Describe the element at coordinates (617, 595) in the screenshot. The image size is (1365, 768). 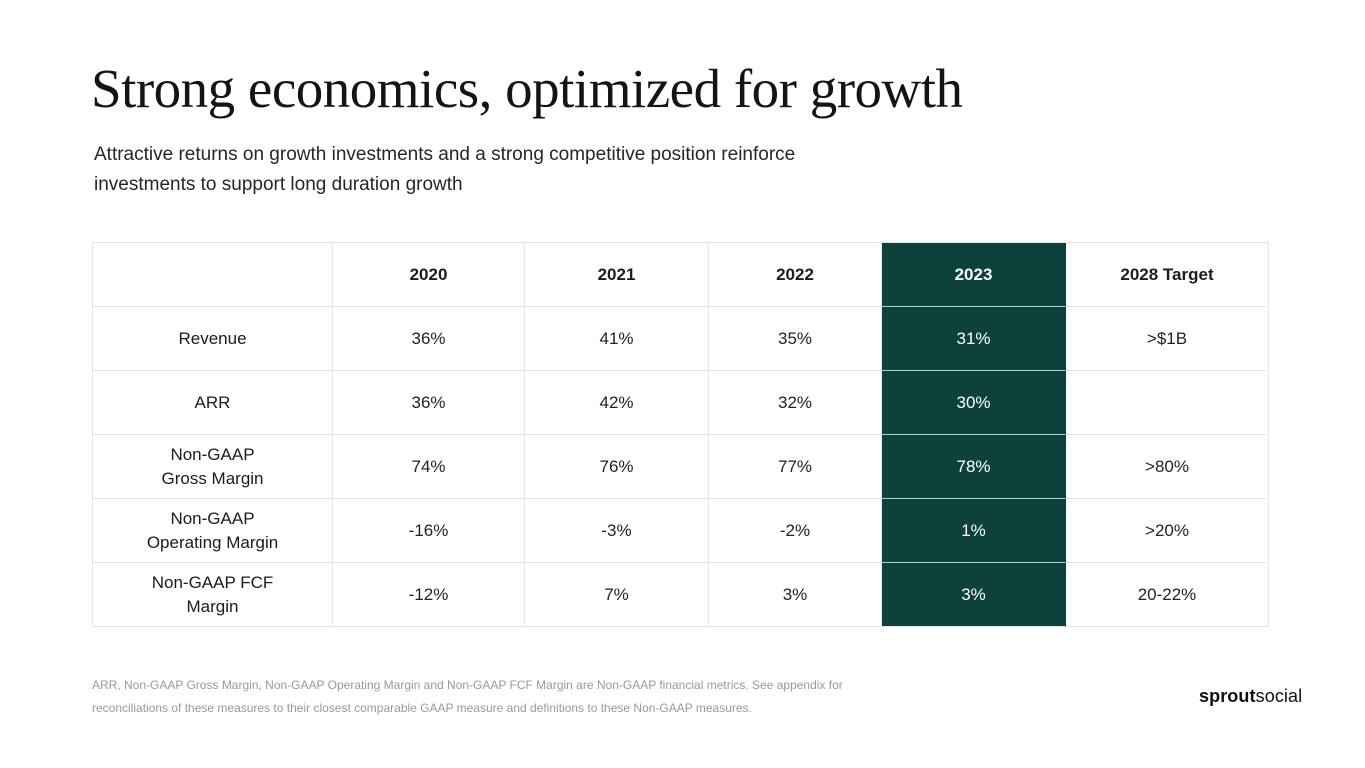
I see `cell-fcf-margin-2021: 7%` at that location.